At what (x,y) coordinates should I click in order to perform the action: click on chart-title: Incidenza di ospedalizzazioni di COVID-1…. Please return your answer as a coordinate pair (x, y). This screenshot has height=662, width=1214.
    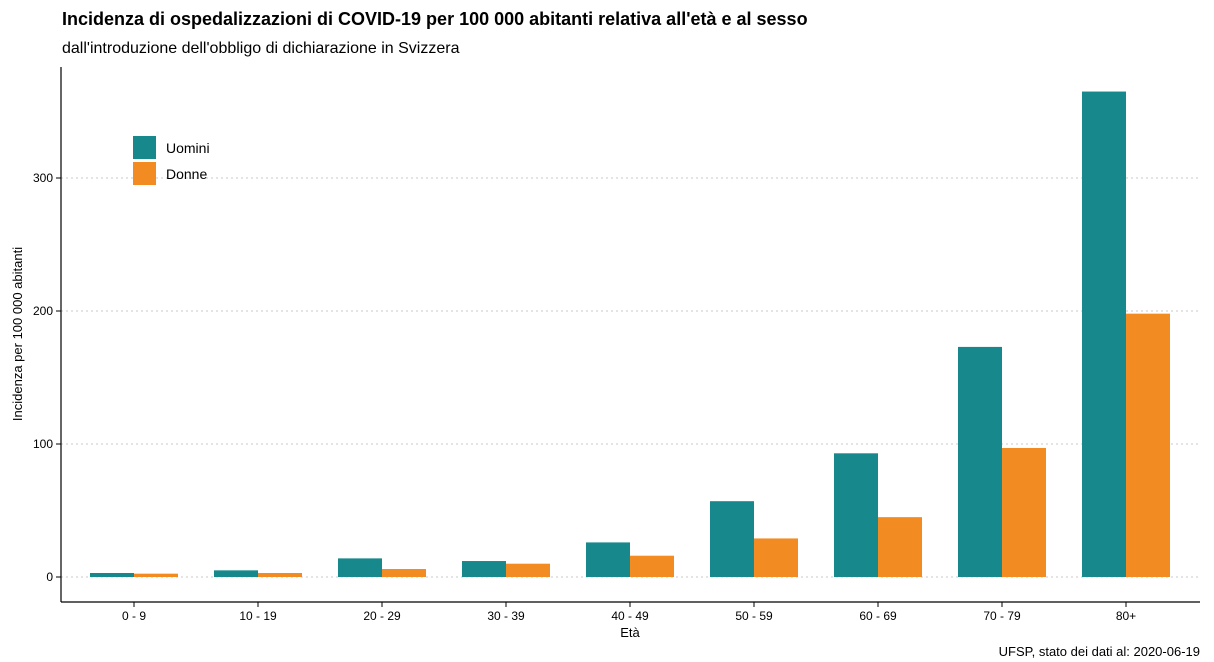
    Looking at the image, I should click on (435, 19).